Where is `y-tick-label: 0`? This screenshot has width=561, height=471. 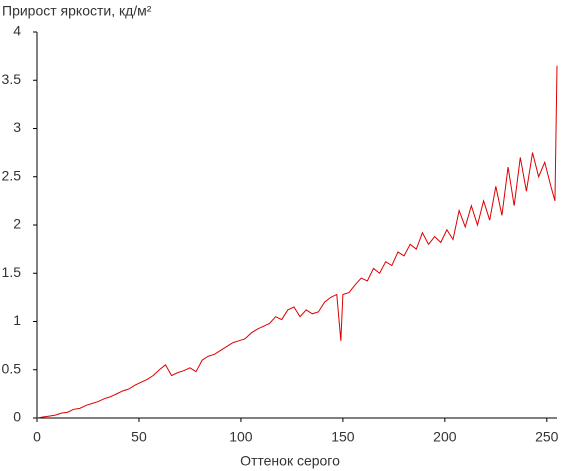 y-tick-label: 0 is located at coordinates (17, 417).